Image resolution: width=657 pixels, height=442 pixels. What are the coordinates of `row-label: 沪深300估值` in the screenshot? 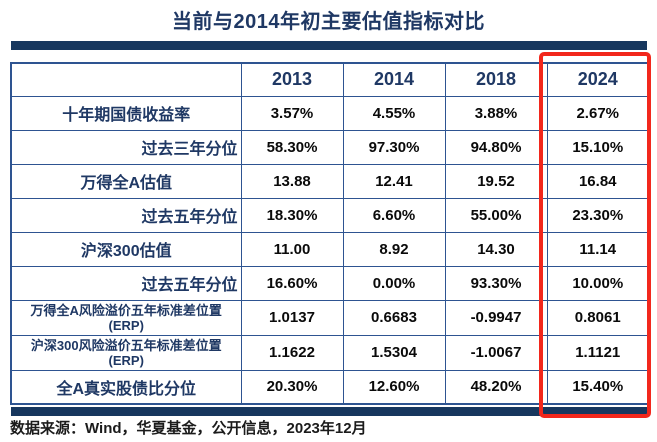 It's located at (126, 249).